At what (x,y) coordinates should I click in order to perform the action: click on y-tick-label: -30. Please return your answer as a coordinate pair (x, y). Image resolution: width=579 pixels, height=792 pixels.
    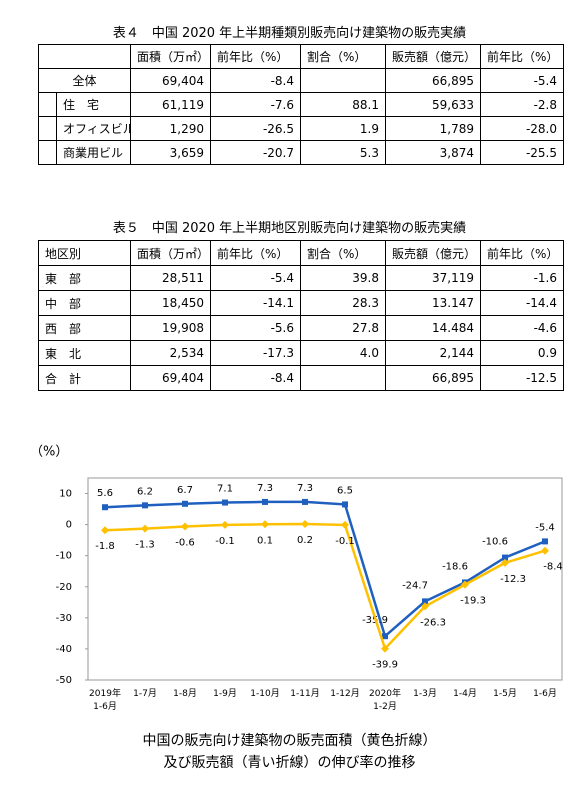
    Looking at the image, I should click on (64, 618).